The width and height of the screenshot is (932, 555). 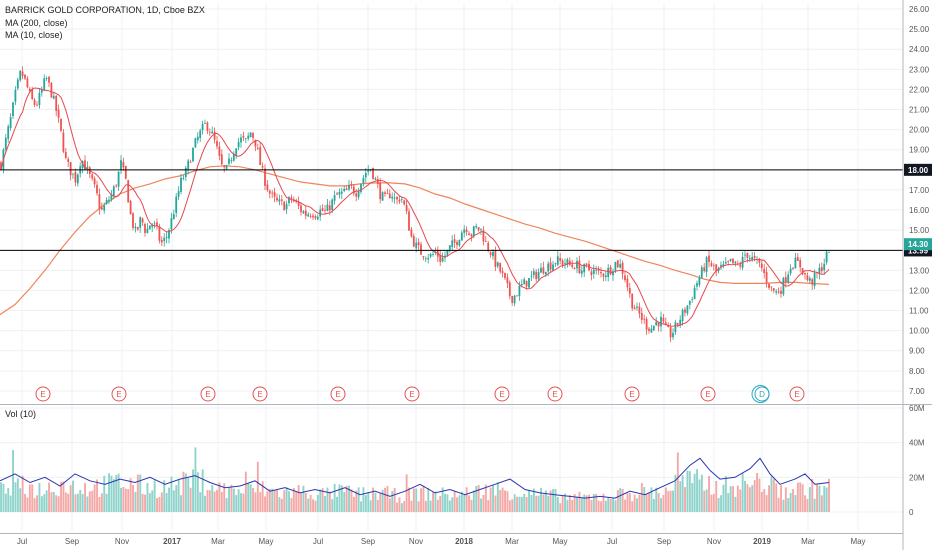 What do you see at coordinates (34, 35) in the screenshot?
I see `ma10-legend: MA (10, close)` at bounding box center [34, 35].